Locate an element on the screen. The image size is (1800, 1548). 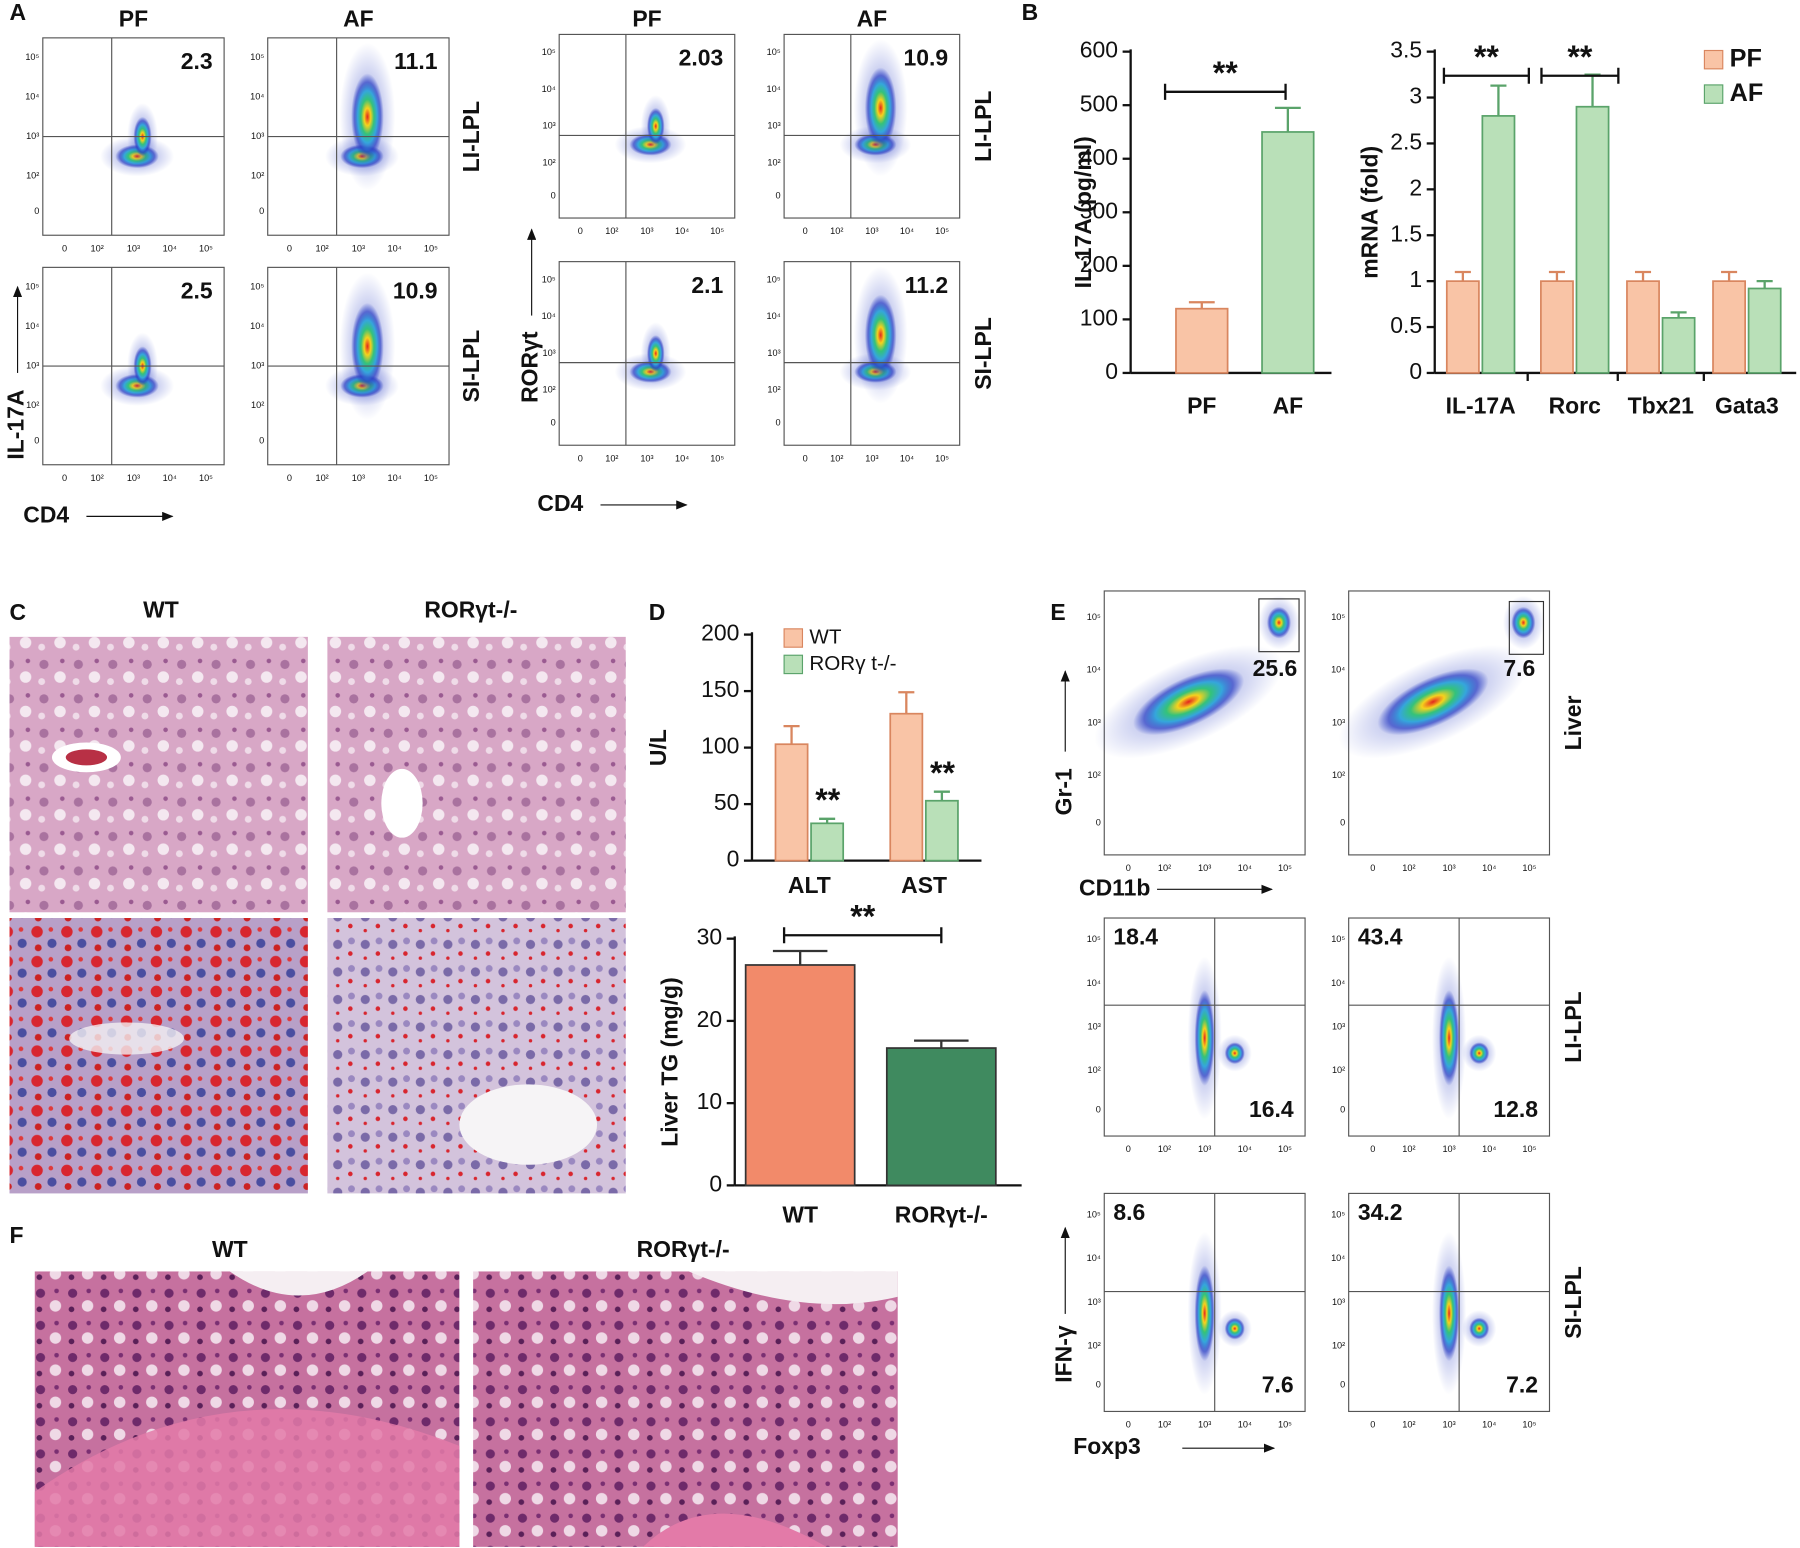
flow-value: 7.6 is located at coordinates (1519, 668).